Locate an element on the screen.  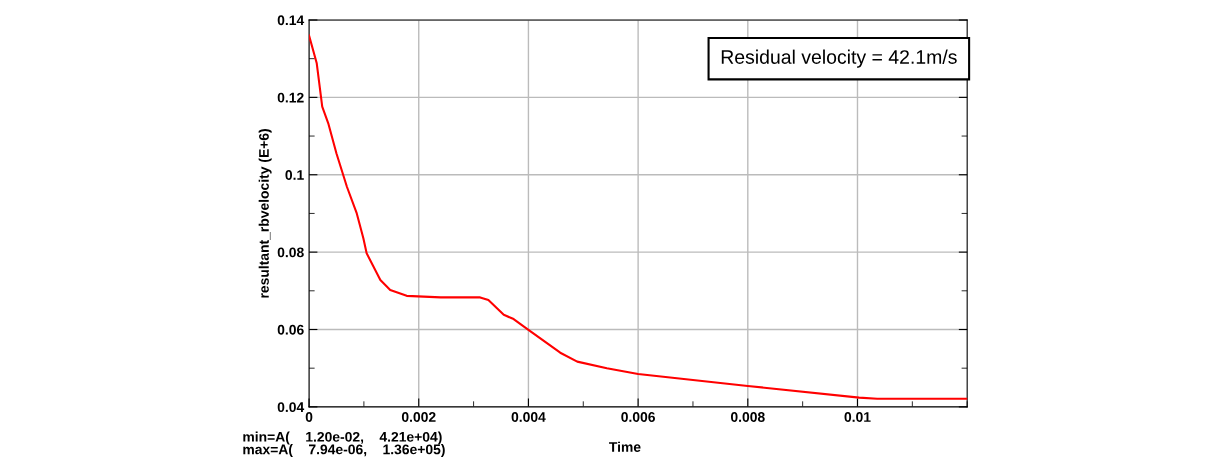
x-tick-label: 0.002 is located at coordinates (418, 417).